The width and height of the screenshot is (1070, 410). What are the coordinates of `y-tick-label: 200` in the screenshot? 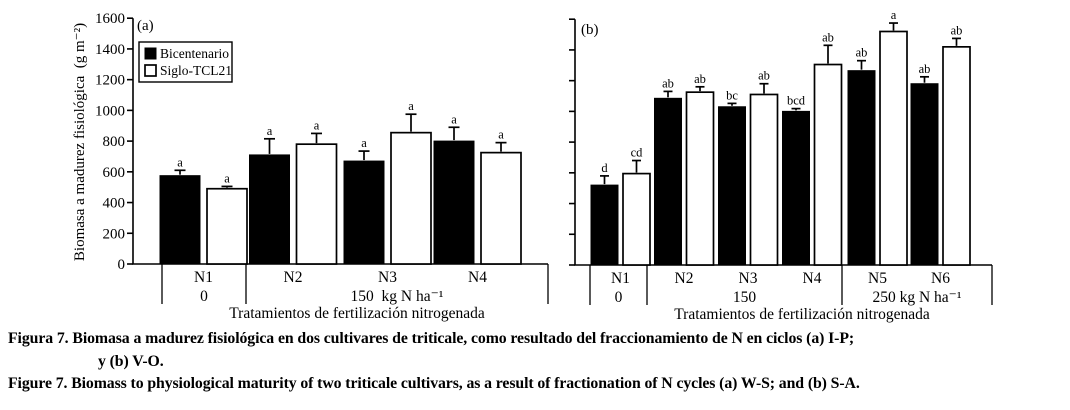 It's located at (114, 234).